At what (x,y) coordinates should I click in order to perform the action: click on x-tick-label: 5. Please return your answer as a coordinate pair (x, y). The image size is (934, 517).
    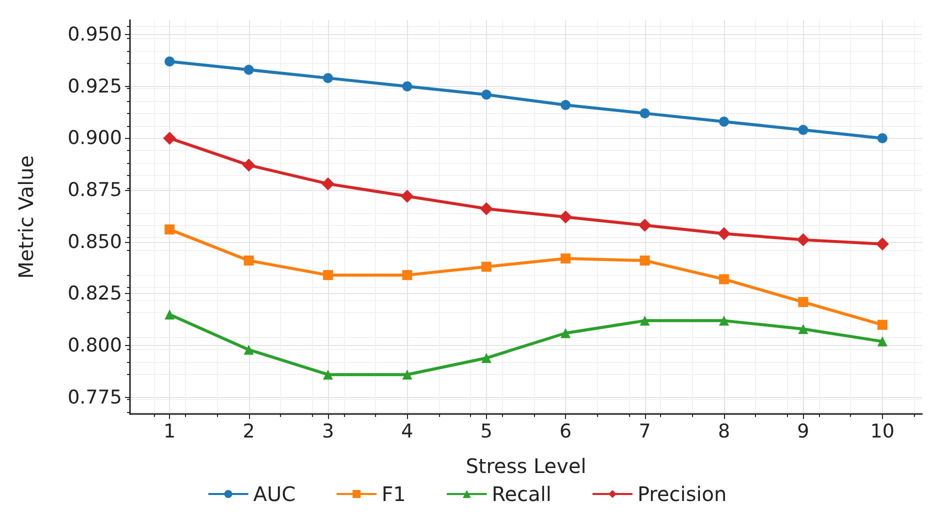
    Looking at the image, I should click on (486, 431).